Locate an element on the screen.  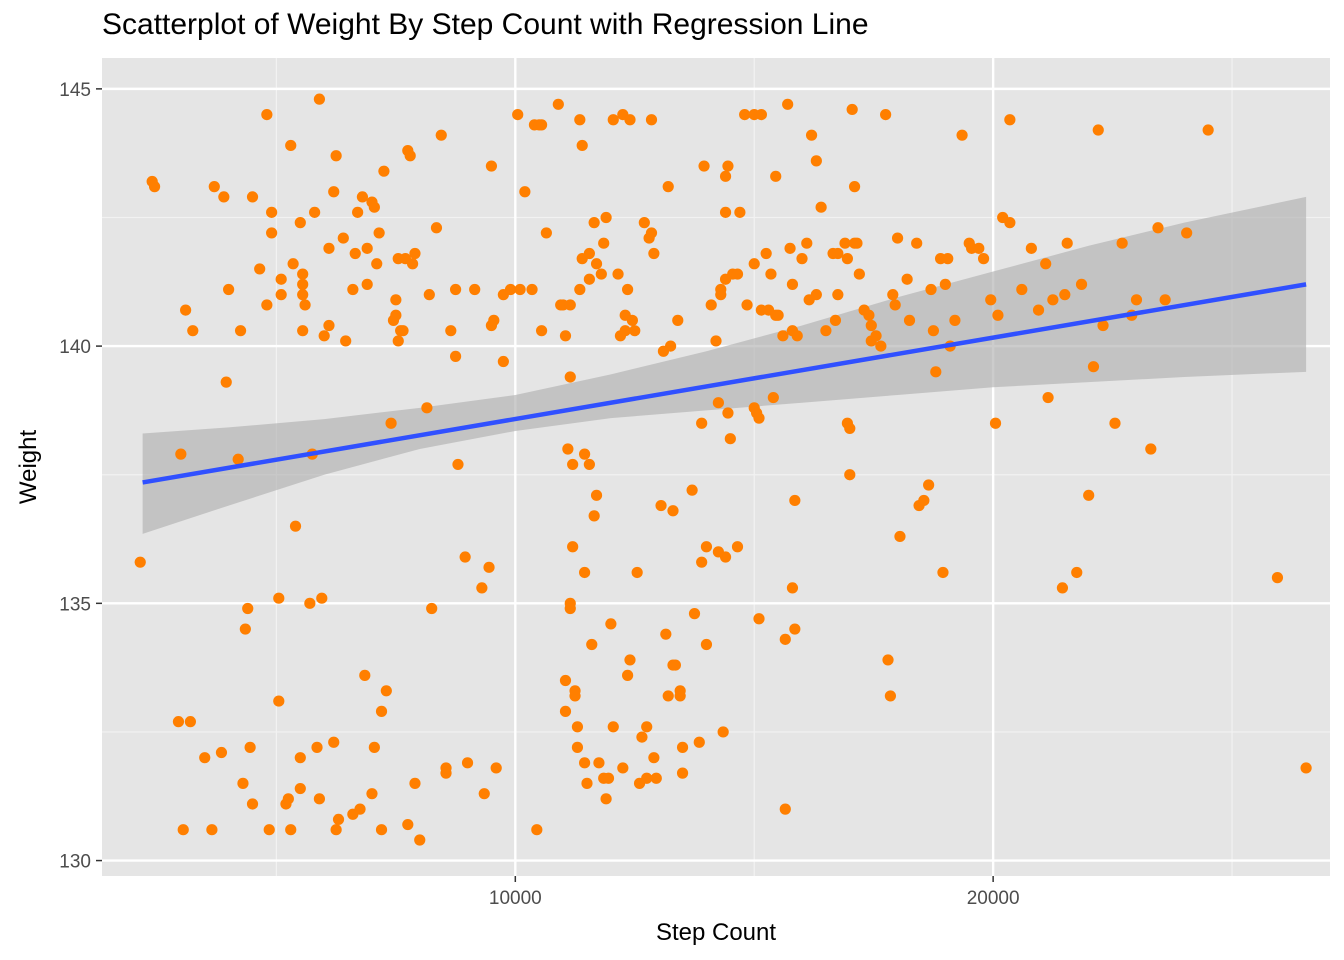
y-axis-title: Weight is located at coordinates (28, 467).